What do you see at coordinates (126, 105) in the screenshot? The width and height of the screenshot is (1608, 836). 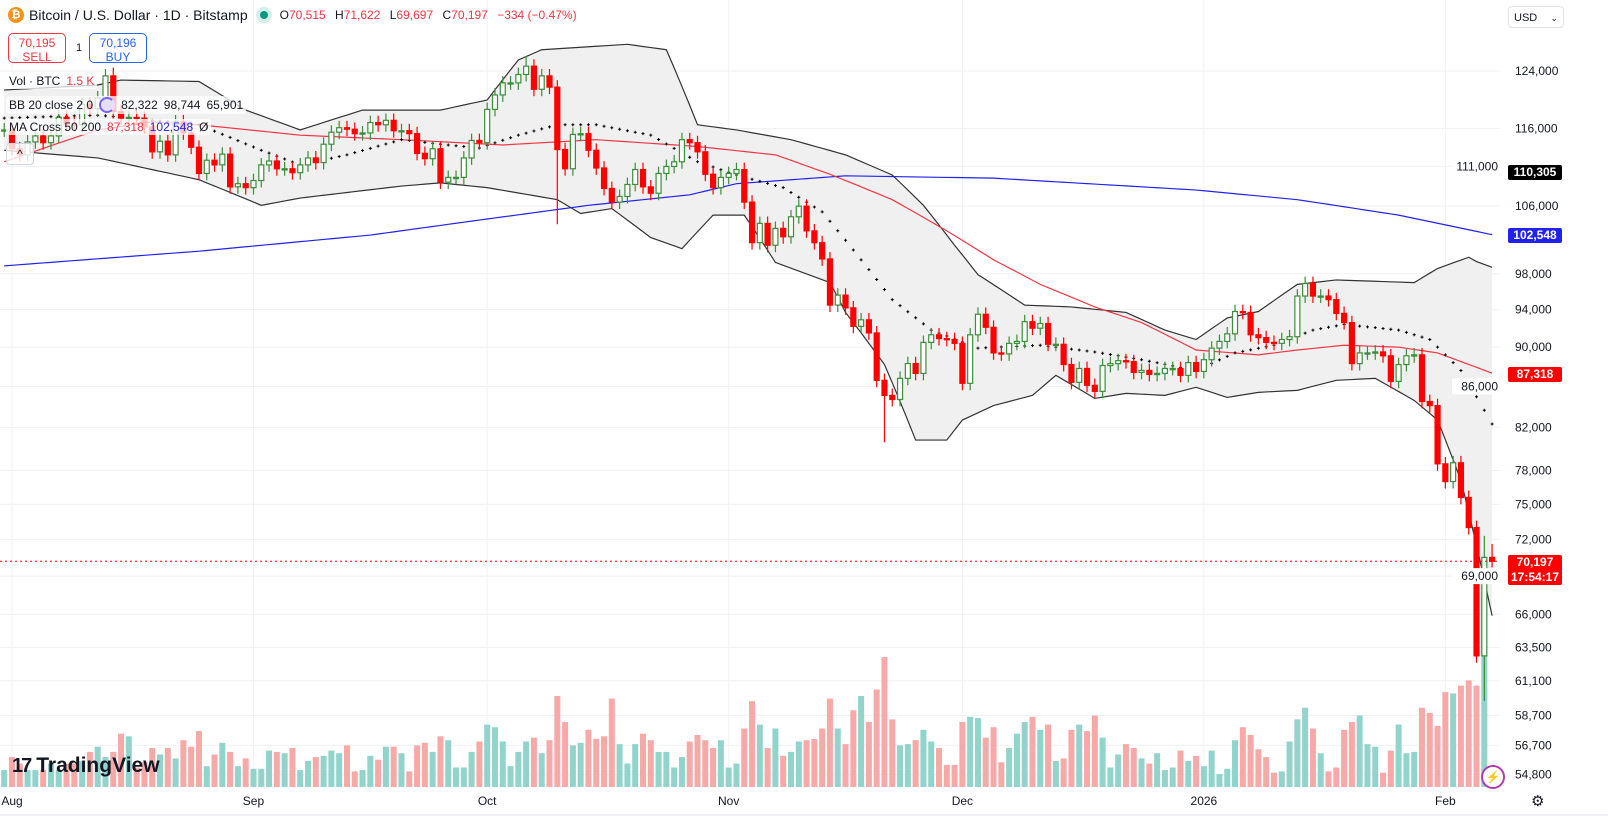 I see `legend-bollinger: BB 20 close 2 0 82,322 98,744 65,901` at bounding box center [126, 105].